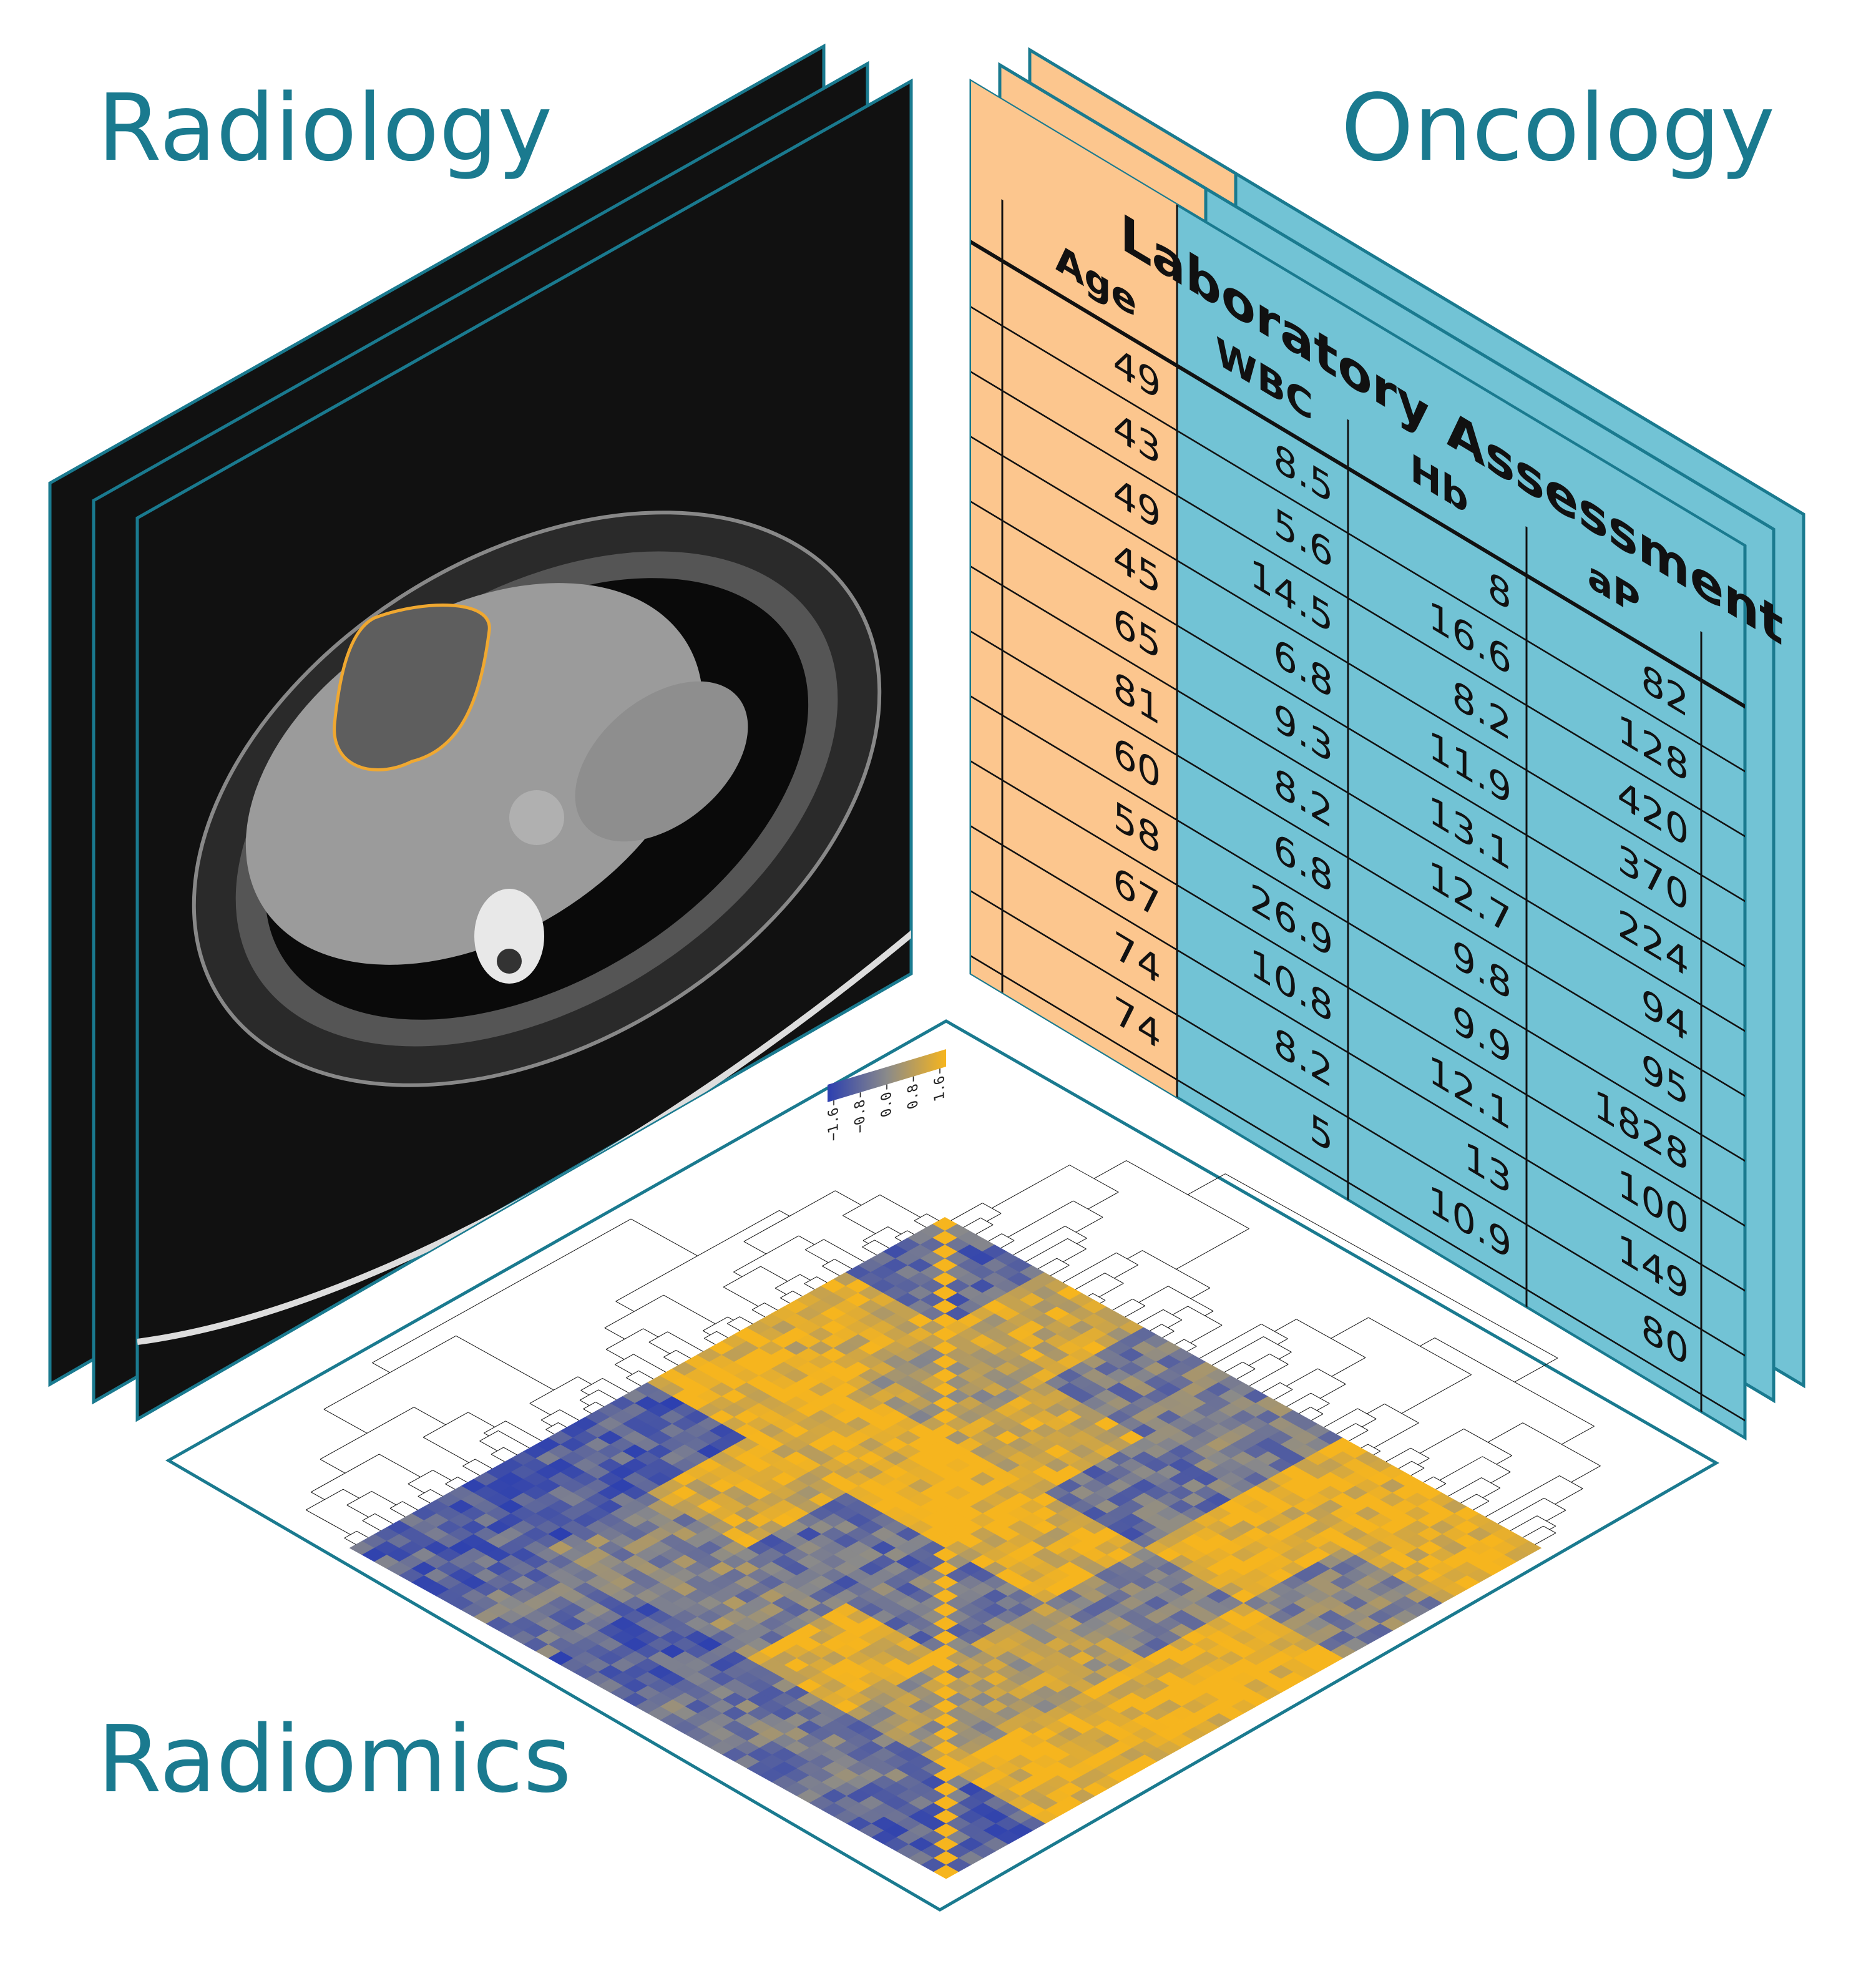  I want to click on title: Oncology, so click(1558, 128).